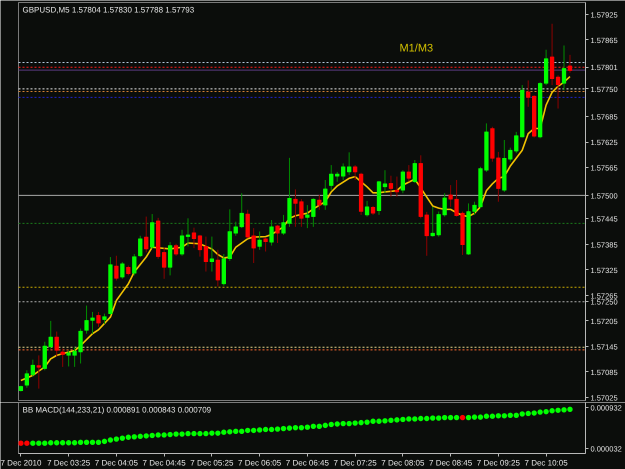 The width and height of the screenshot is (625, 469). I want to click on x-tick-label: 7 Dec 03:25, so click(69, 463).